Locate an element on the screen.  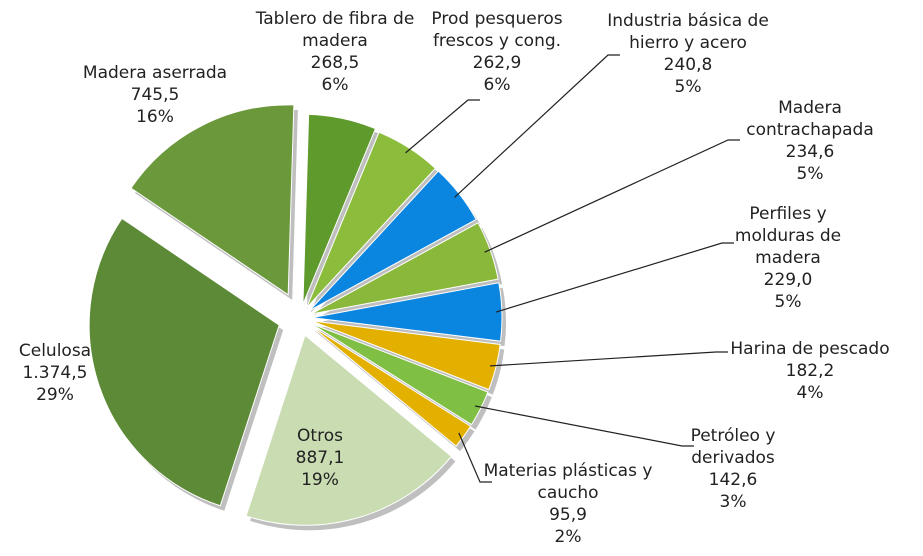
category-label: Prod pesqueros frescos y cong. is located at coordinates (497, 30).